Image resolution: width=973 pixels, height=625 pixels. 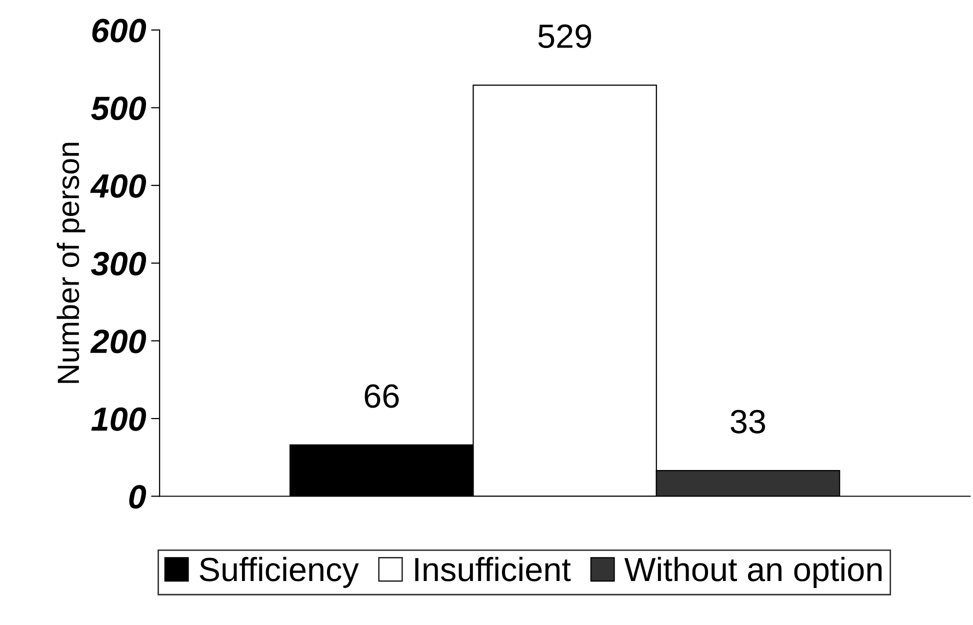 What do you see at coordinates (381, 396) in the screenshot?
I see `data-label: 66` at bounding box center [381, 396].